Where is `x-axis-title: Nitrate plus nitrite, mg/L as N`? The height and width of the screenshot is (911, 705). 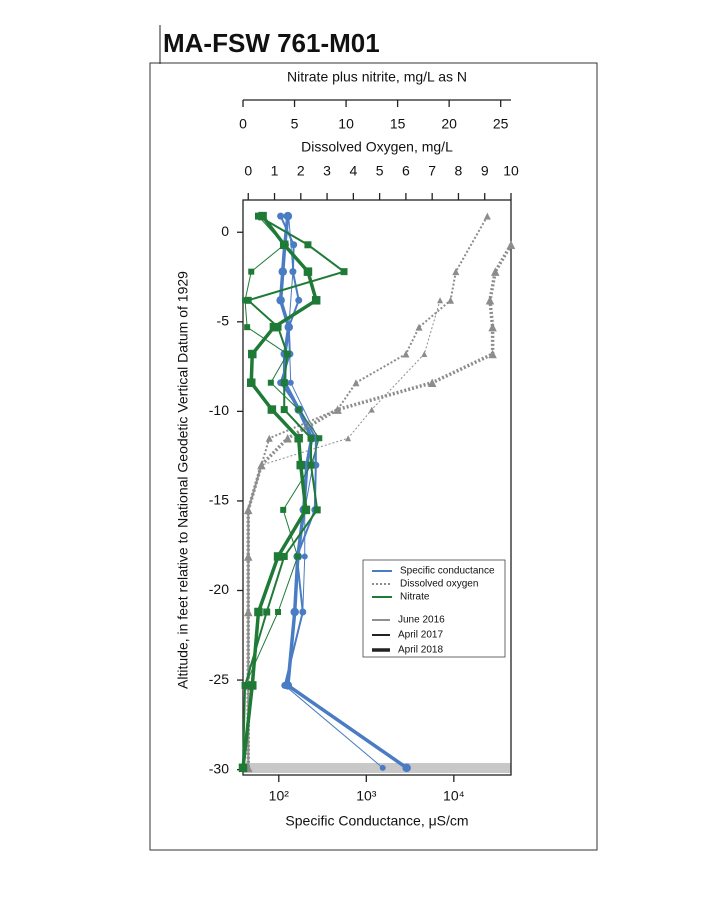
x-axis-title: Nitrate plus nitrite, mg/L as N is located at coordinates (377, 77).